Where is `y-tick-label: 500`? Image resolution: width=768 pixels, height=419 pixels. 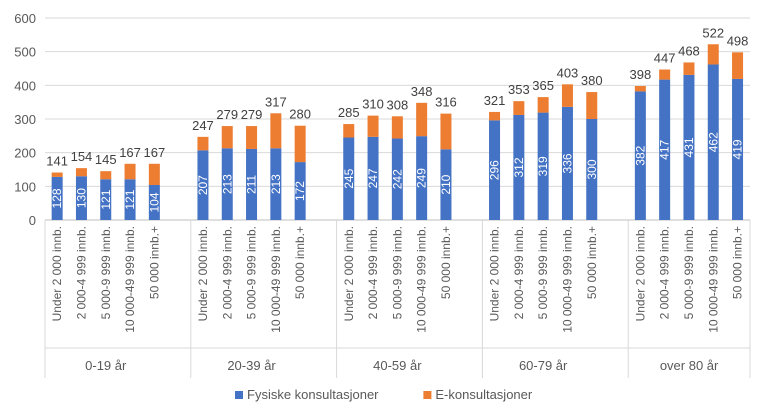
y-tick-label: 500 is located at coordinates (25, 52).